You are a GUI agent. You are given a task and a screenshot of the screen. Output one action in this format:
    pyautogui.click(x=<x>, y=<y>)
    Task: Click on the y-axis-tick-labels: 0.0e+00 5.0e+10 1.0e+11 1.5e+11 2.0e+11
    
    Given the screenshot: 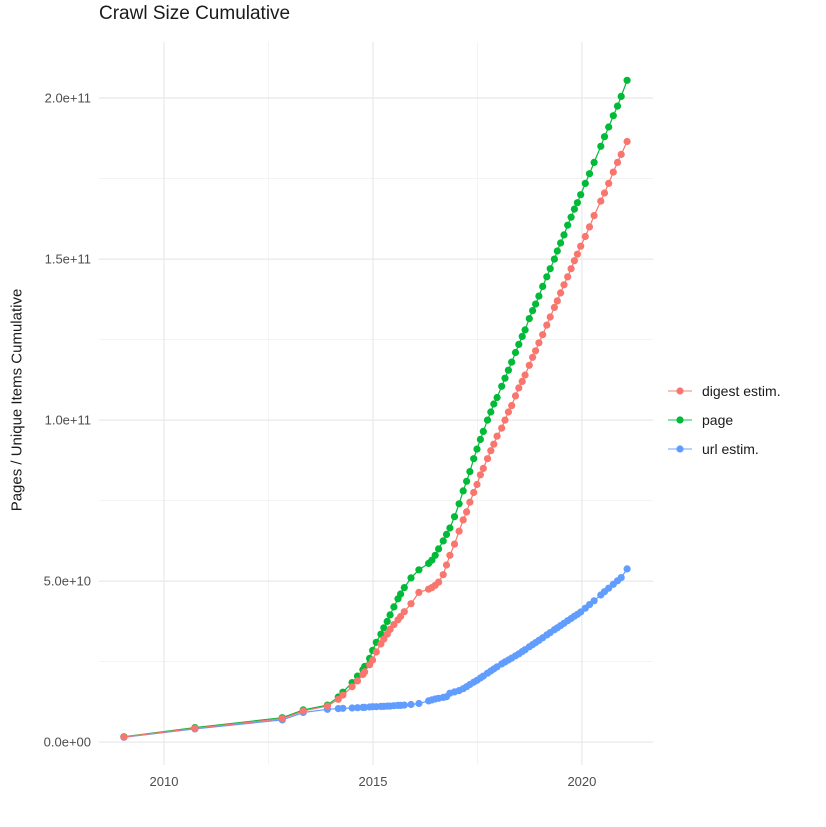 What is the action you would take?
    pyautogui.click(x=67, y=420)
    